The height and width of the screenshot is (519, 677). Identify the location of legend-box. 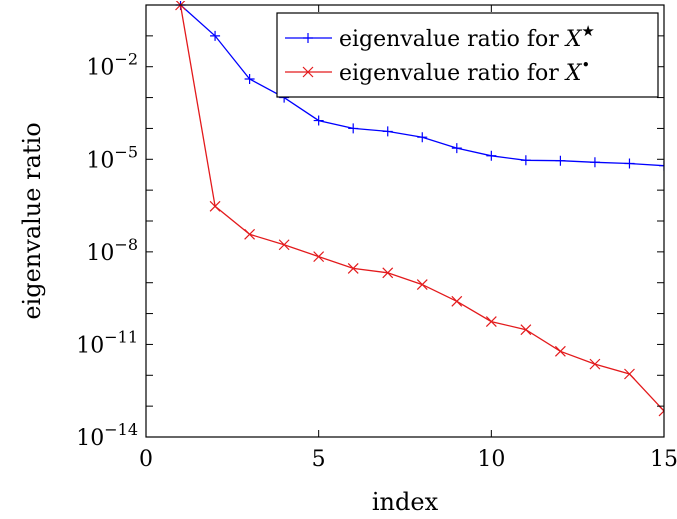
(467, 55).